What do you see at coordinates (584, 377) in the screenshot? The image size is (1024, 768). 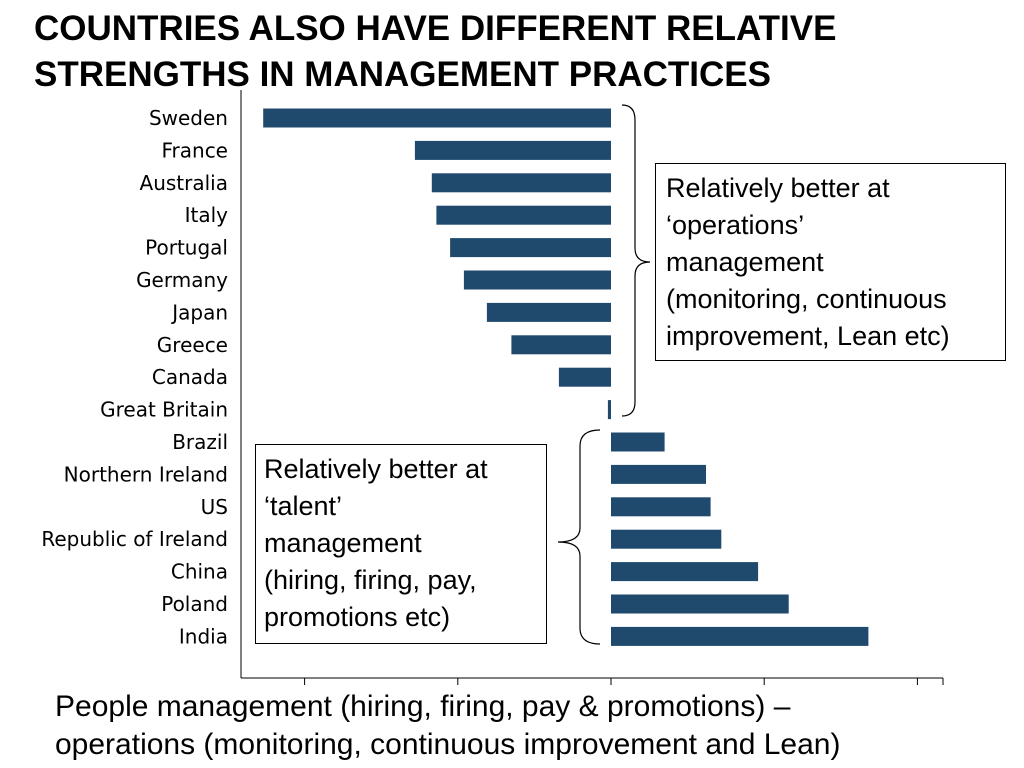 I see `bar-canada` at bounding box center [584, 377].